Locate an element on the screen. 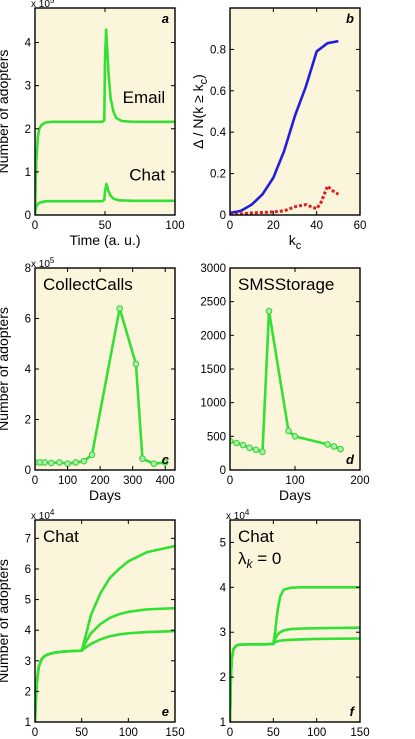 This screenshot has width=415, height=739. y-tick-label: 2500 is located at coordinates (213, 303).